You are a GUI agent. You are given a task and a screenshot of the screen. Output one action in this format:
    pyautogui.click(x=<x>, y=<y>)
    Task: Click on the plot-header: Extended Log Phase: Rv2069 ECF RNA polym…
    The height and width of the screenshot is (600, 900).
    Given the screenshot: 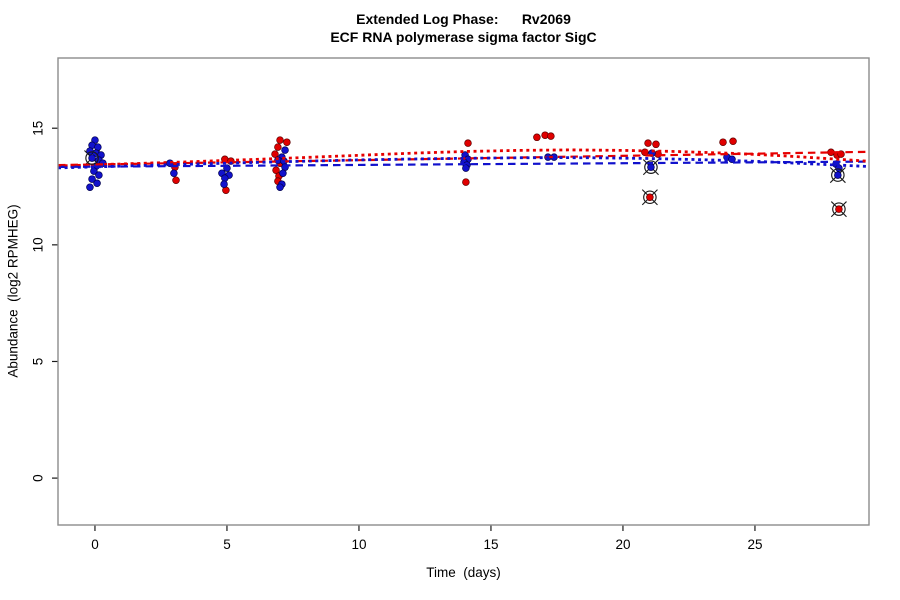 What is the action you would take?
    pyautogui.click(x=463, y=28)
    